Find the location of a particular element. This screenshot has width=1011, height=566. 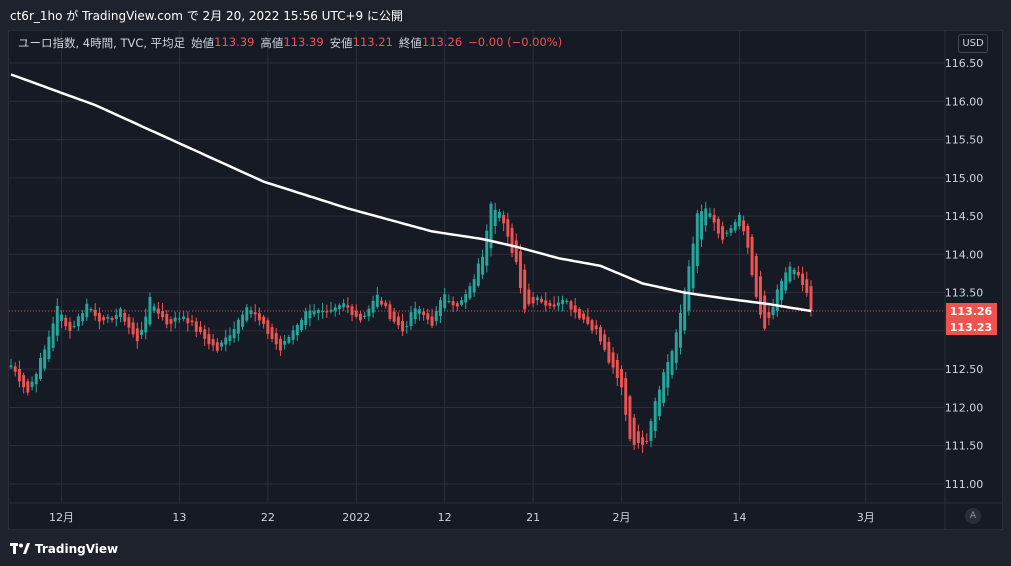

x-tick-label: 14 is located at coordinates (739, 517).